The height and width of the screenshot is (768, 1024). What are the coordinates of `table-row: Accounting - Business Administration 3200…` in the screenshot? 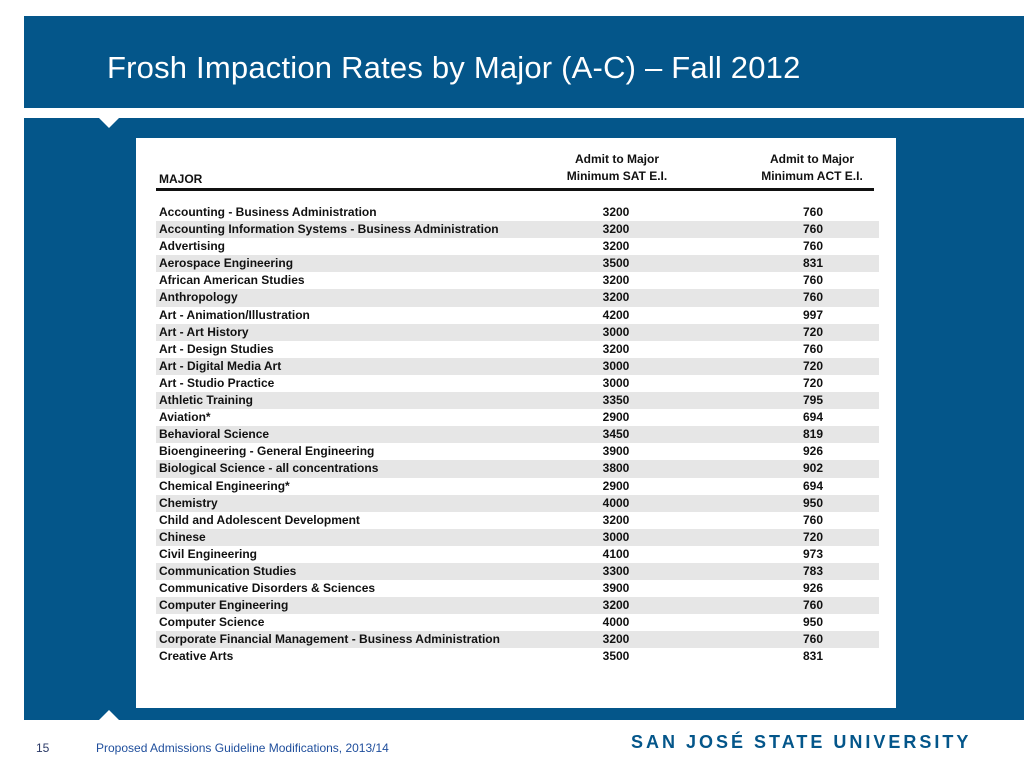 It's located at (517, 212).